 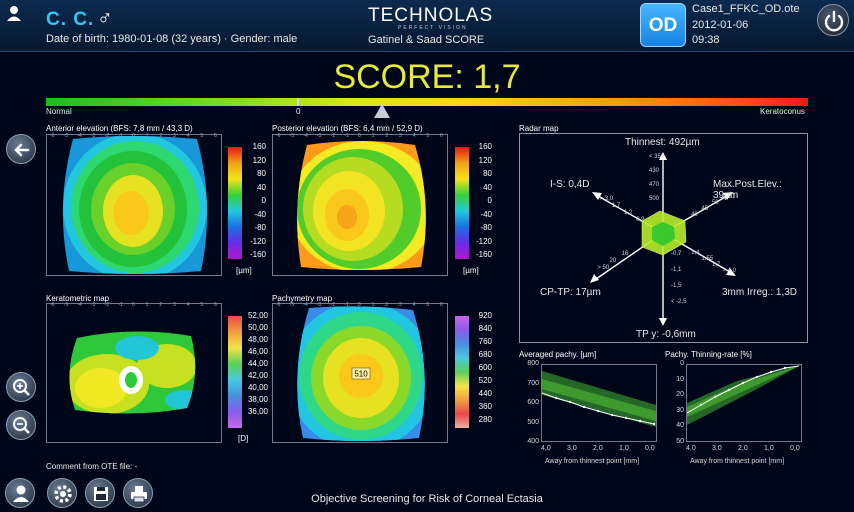 I want to click on radar-tick: 16, so click(x=625, y=254).